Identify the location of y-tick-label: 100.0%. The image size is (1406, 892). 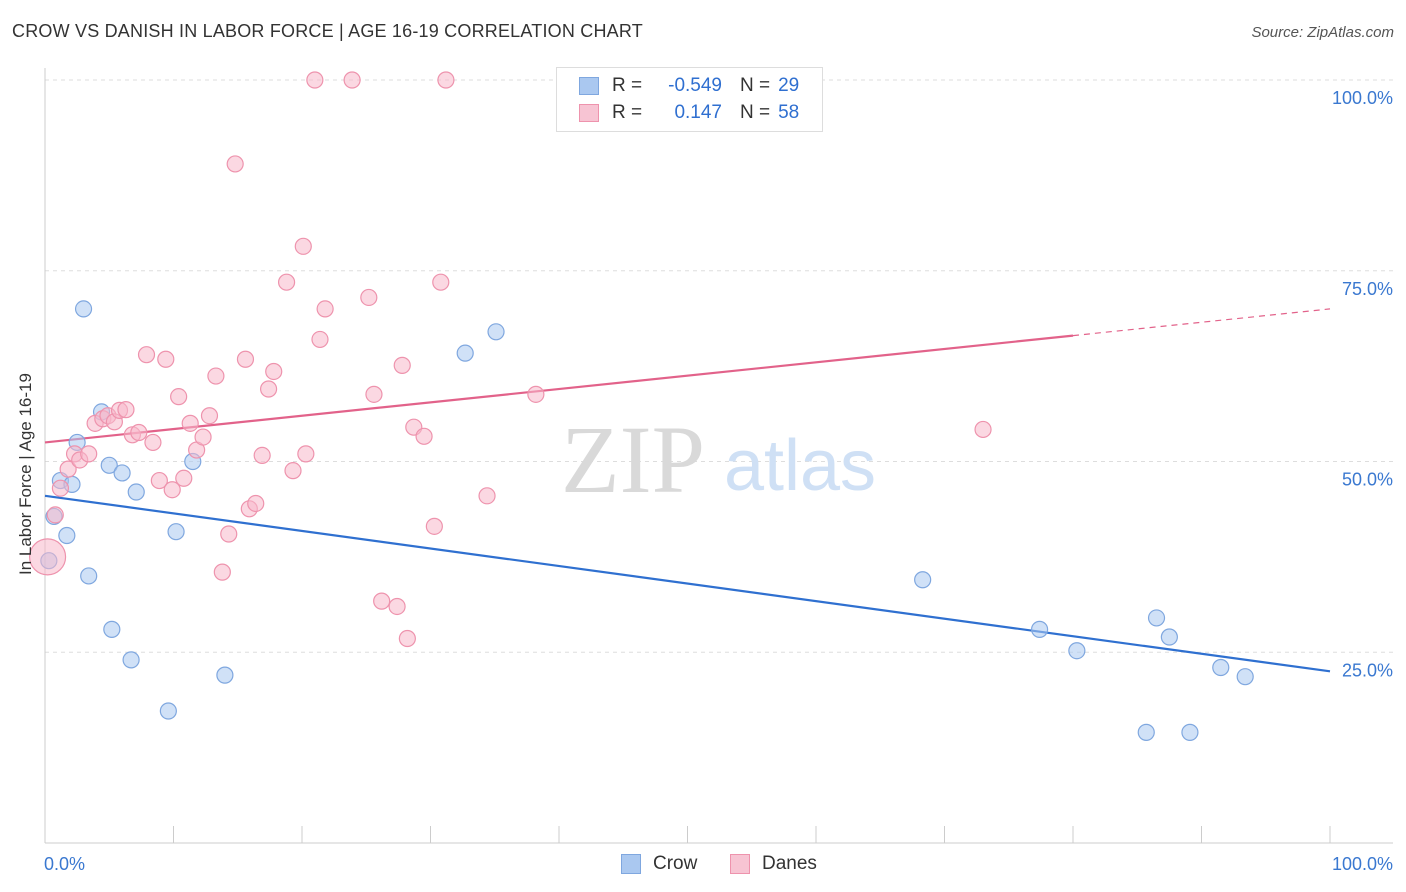
(1362, 98).